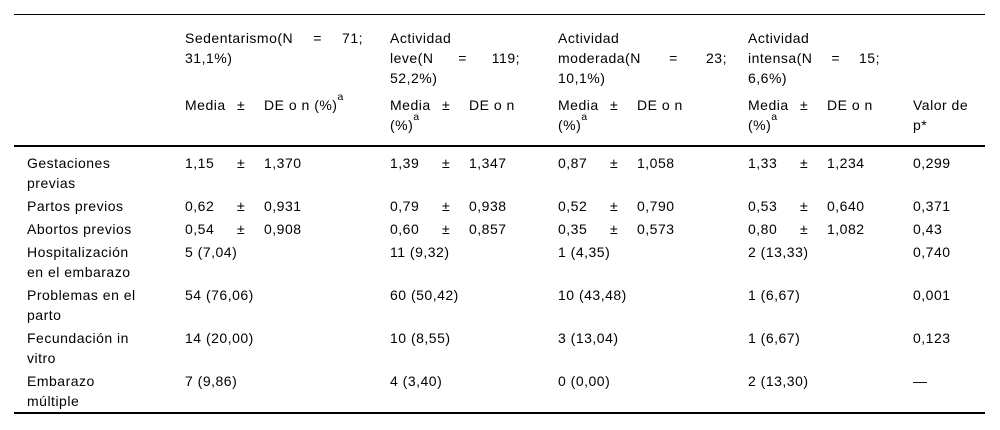 The width and height of the screenshot is (1000, 430). I want to click on mean-sd-pair: 0,79 ±0,938, so click(474, 206).